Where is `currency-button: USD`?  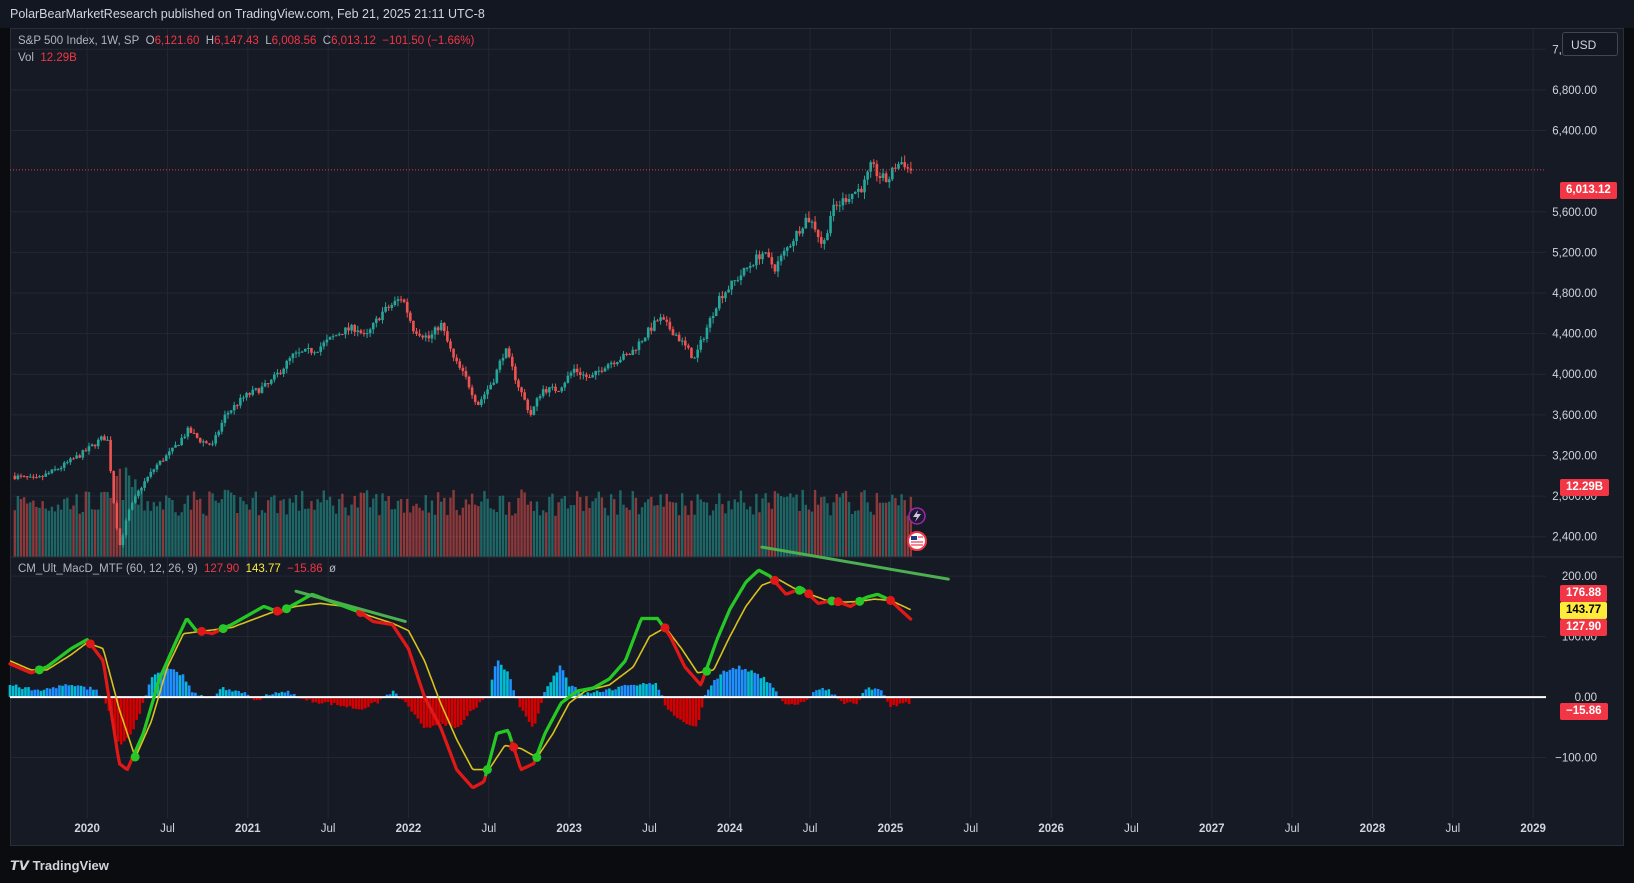 currency-button: USD is located at coordinates (1590, 44).